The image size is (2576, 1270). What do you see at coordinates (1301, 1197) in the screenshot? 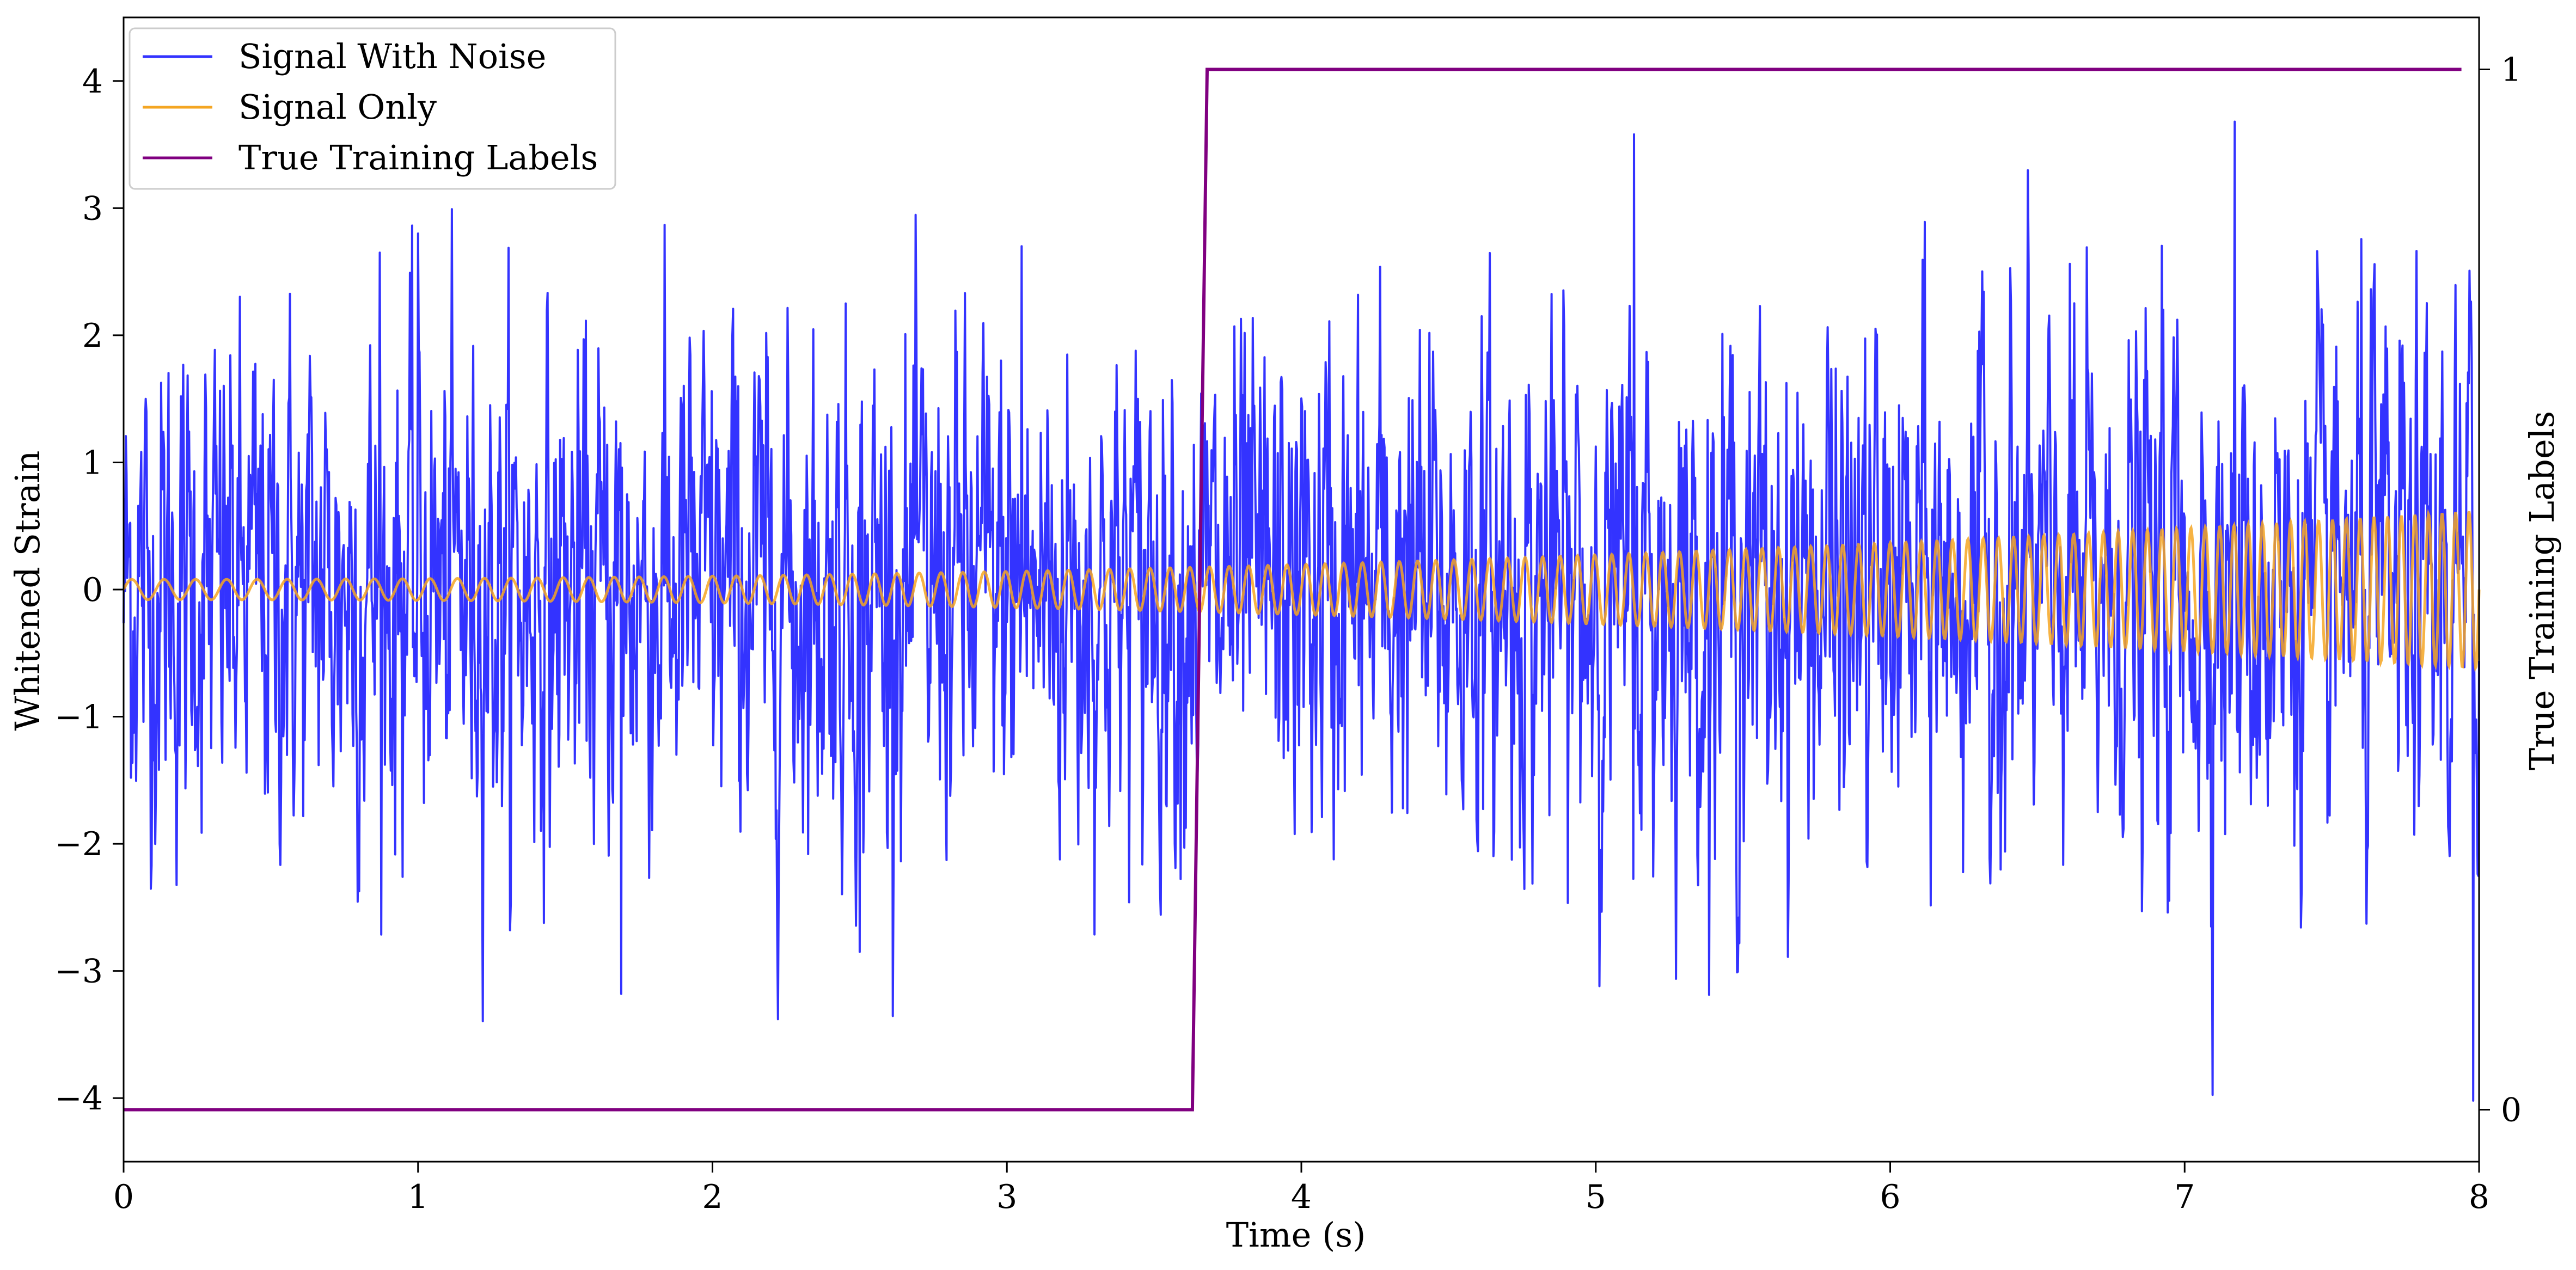
I see `x-tick-label-4: 4` at bounding box center [1301, 1197].